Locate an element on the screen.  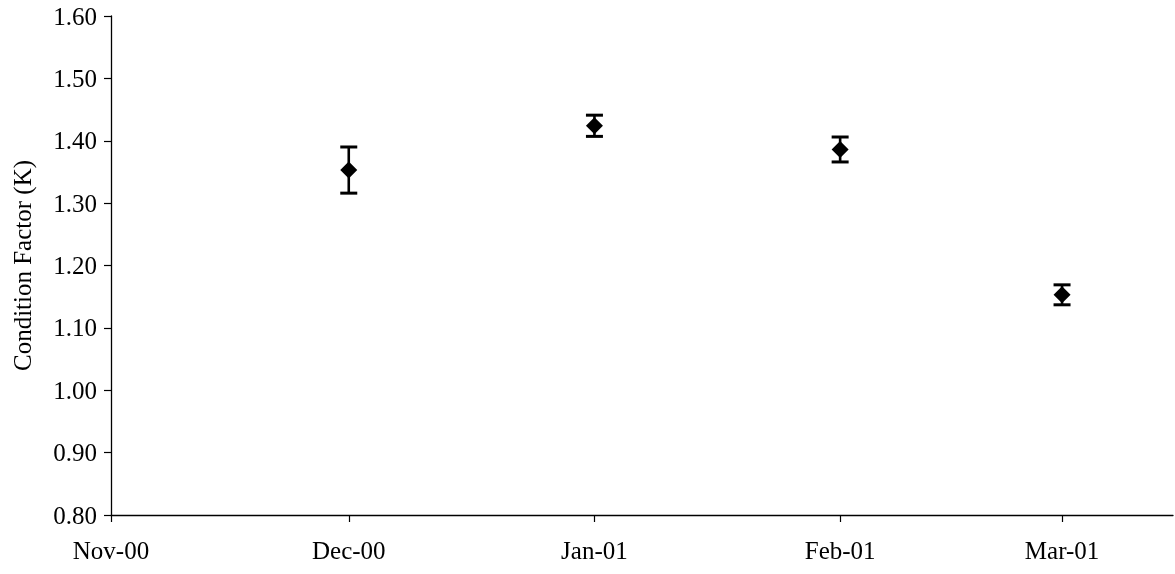
y-tick-label: 1.50 is located at coordinates (75, 78).